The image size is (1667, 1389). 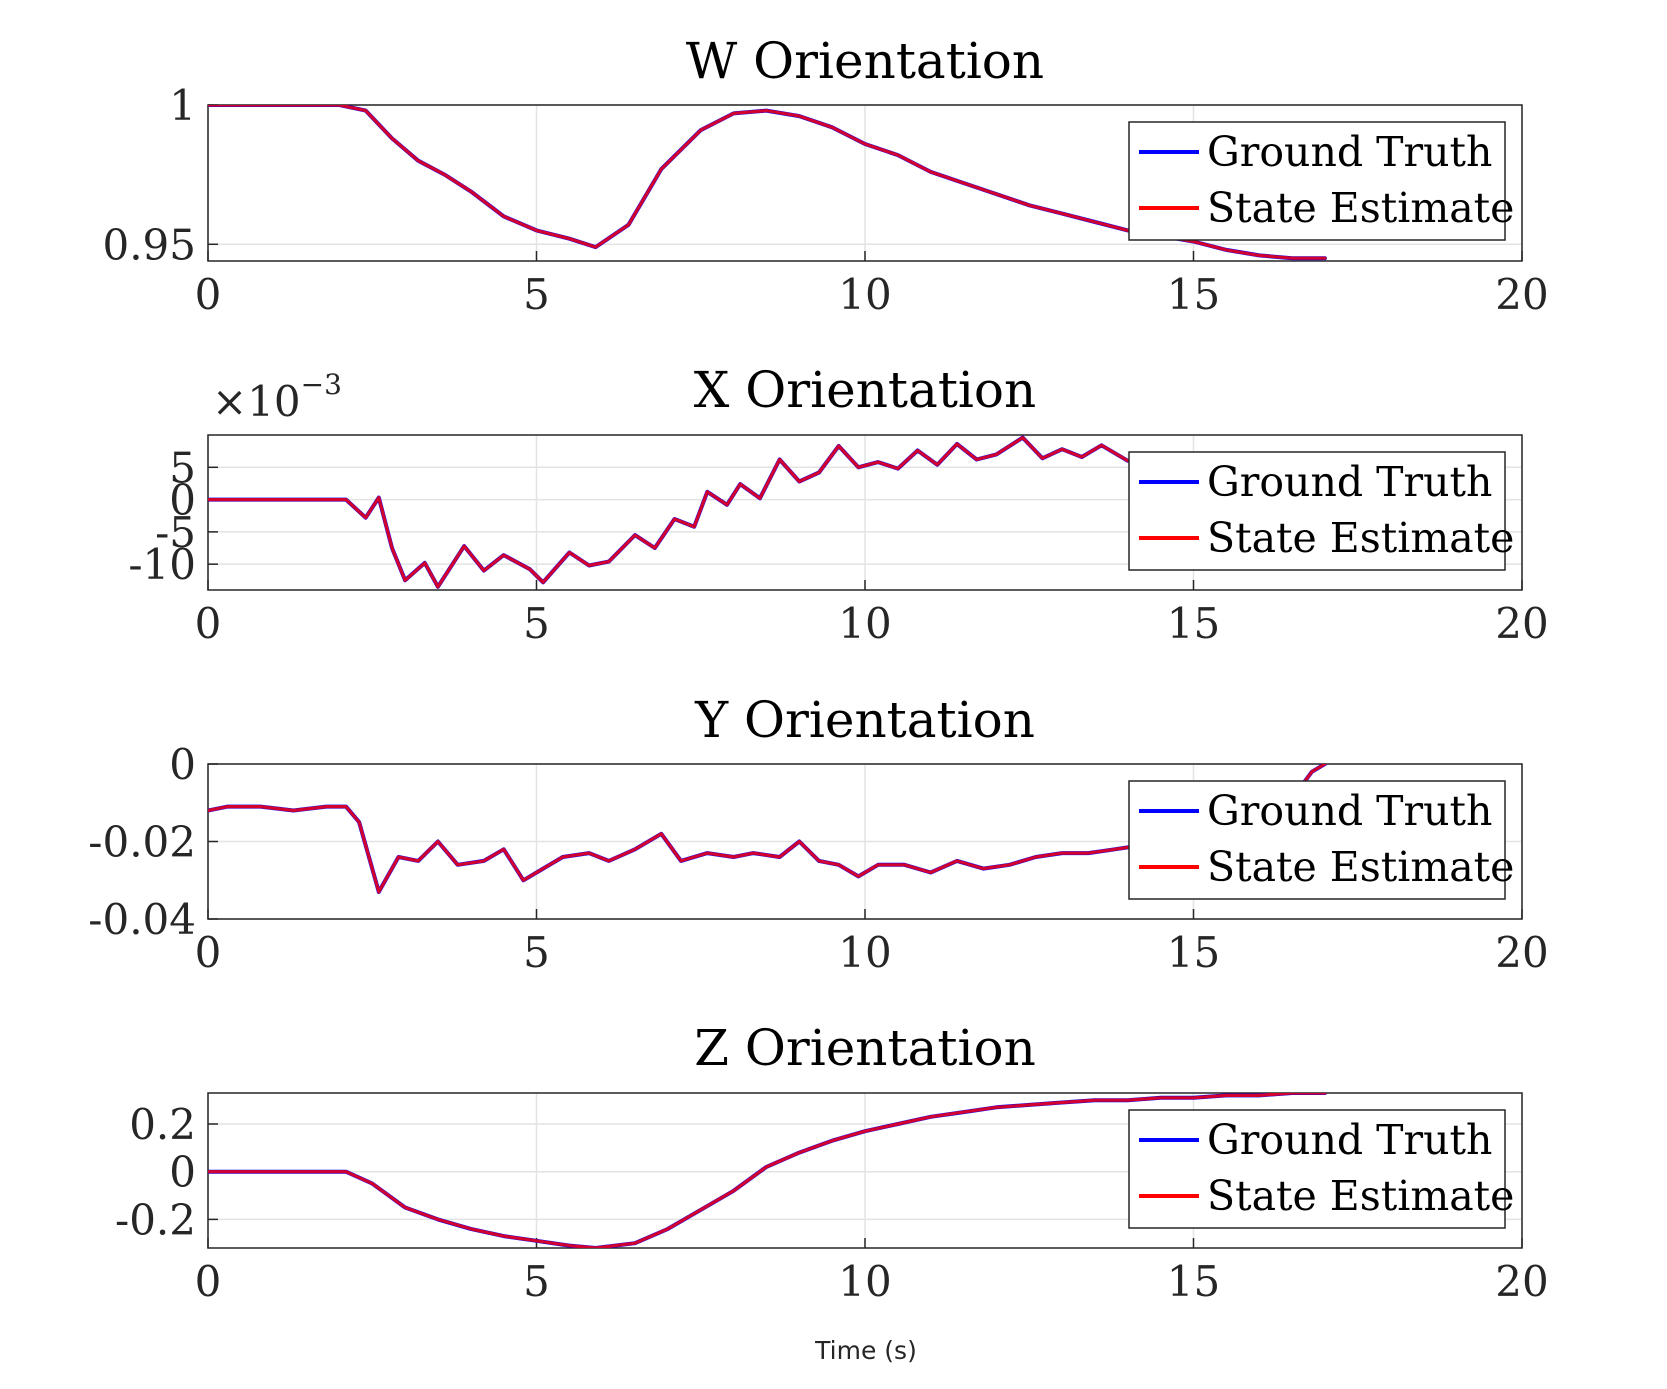 I want to click on y-tick-label: -5, so click(x=175, y=532).